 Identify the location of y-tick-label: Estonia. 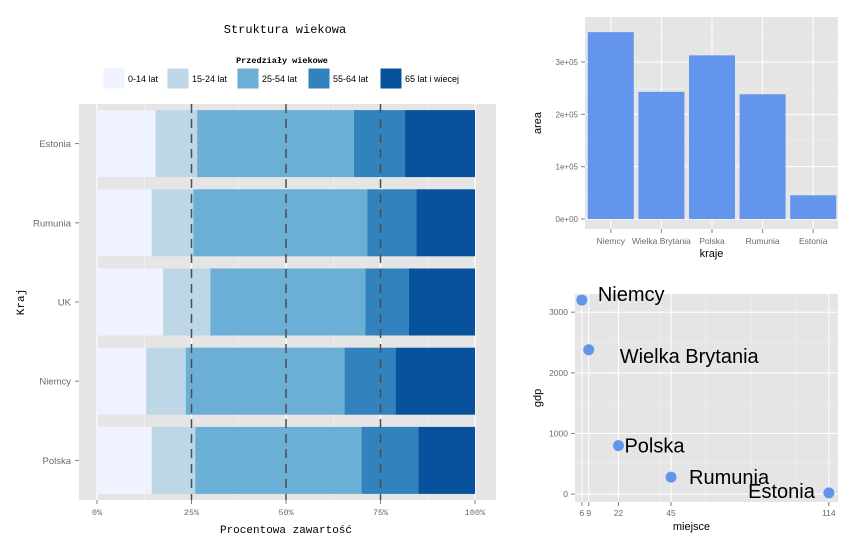
(55, 144).